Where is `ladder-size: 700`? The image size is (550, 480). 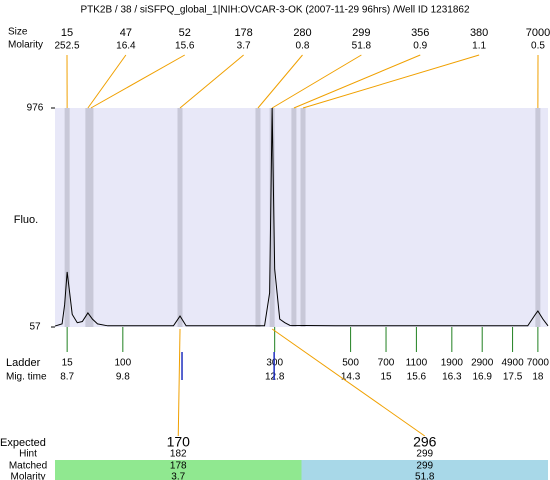 ladder-size: 700 is located at coordinates (386, 363).